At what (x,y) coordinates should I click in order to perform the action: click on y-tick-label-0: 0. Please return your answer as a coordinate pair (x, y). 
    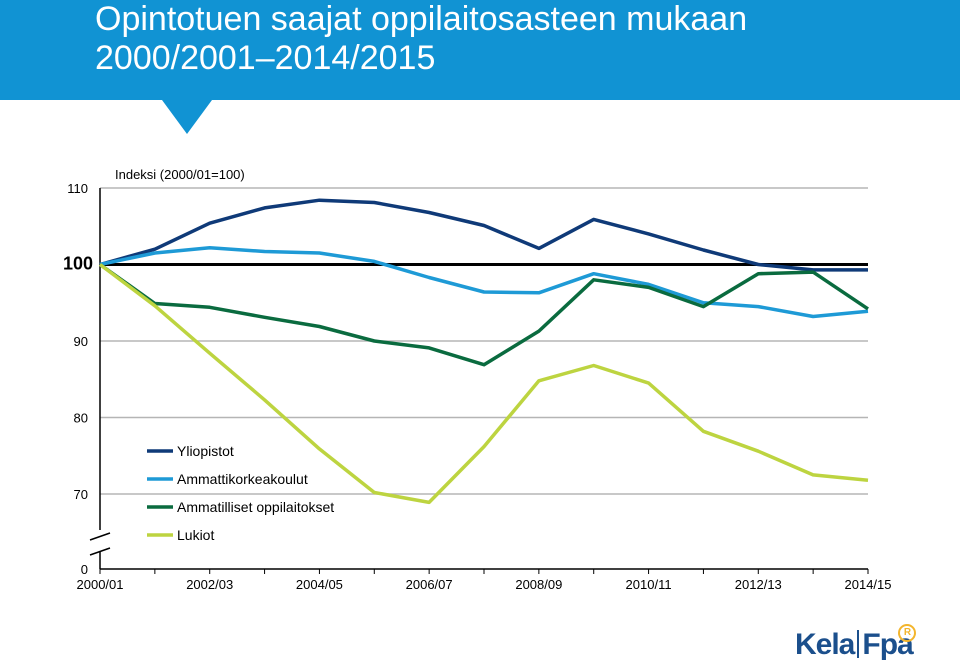
    Looking at the image, I should click on (84, 569).